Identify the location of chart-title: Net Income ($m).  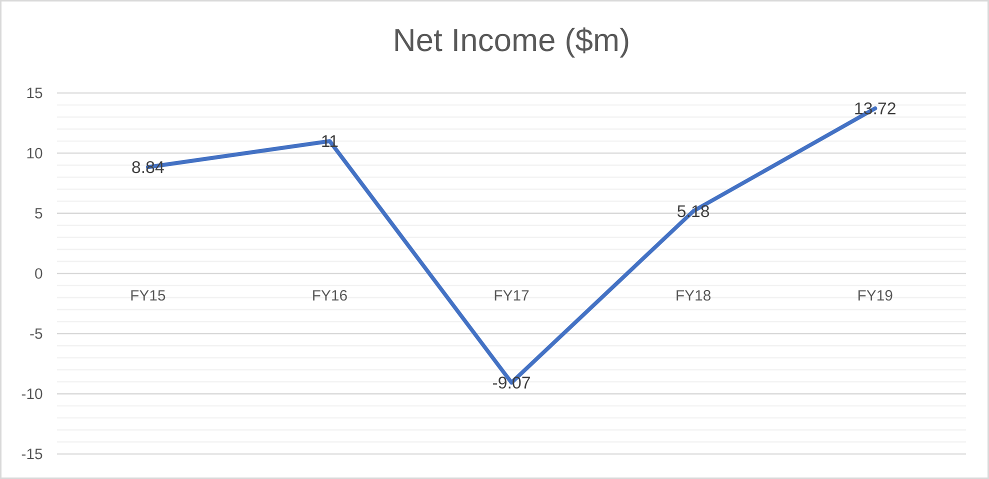
(511, 42).